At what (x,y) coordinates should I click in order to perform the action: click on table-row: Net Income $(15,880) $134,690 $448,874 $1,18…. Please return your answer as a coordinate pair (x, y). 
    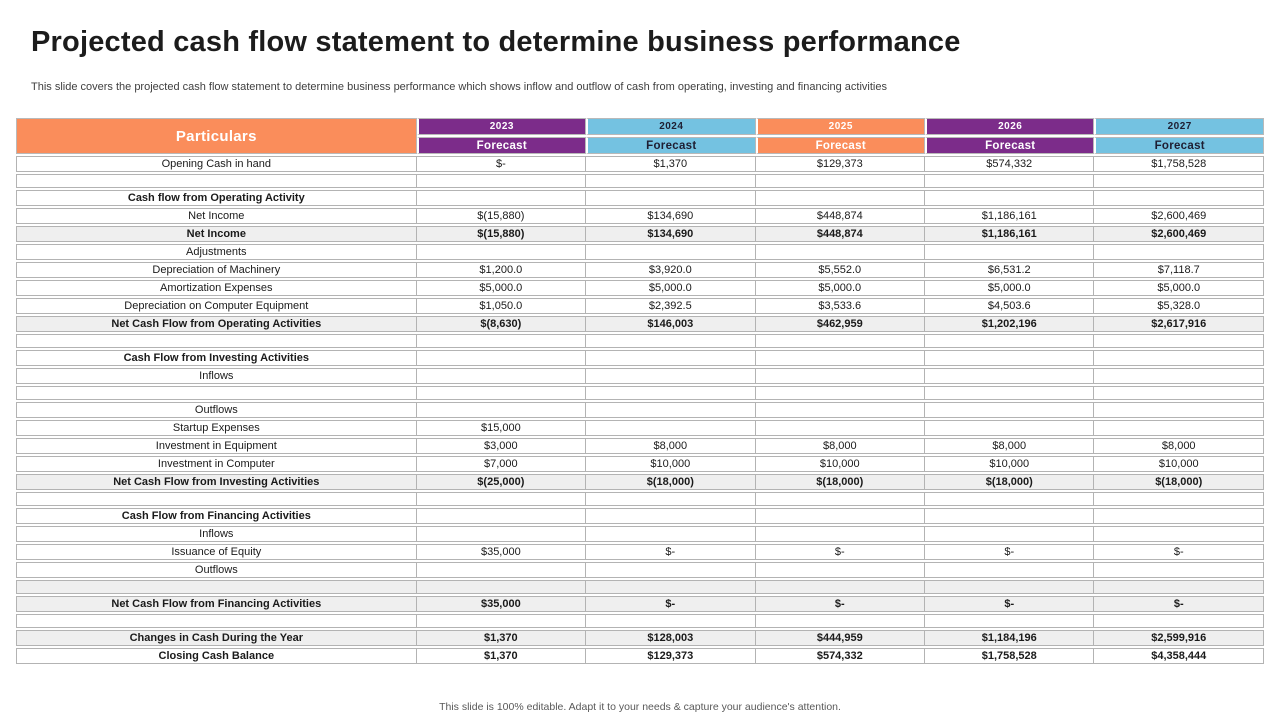
    Looking at the image, I should click on (640, 234).